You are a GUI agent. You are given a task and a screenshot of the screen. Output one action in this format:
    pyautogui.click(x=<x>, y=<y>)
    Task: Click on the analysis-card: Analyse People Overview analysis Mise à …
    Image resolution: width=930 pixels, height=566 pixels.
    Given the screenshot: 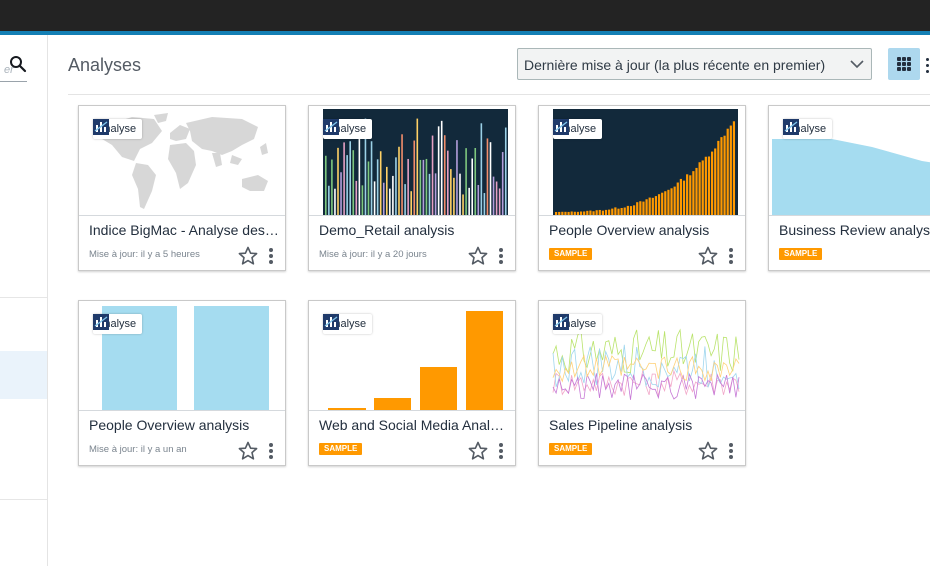 What is the action you would take?
    pyautogui.click(x=182, y=383)
    